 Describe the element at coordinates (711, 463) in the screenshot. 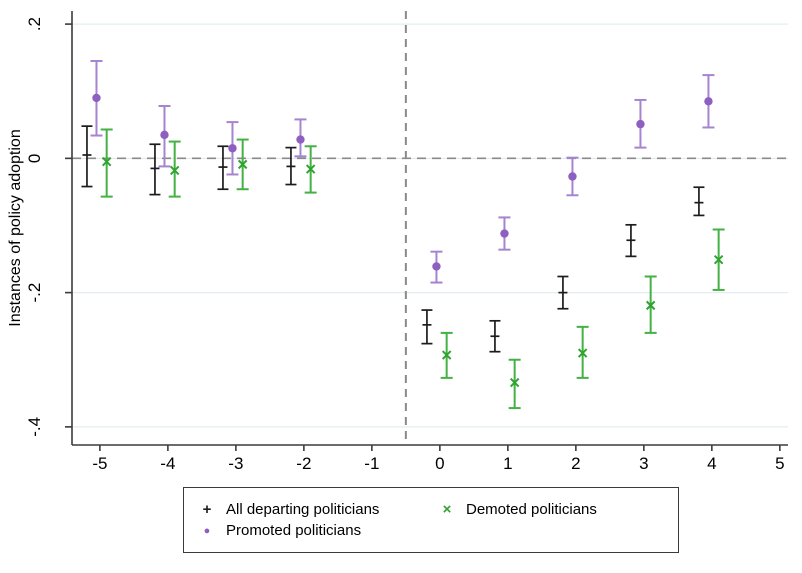

I see `x-tick-label: 4` at that location.